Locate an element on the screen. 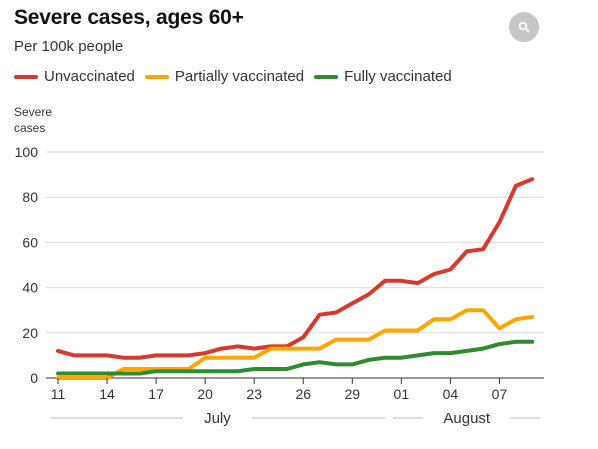 This screenshot has width=598, height=449. x-tick-label: 14 is located at coordinates (107, 394).